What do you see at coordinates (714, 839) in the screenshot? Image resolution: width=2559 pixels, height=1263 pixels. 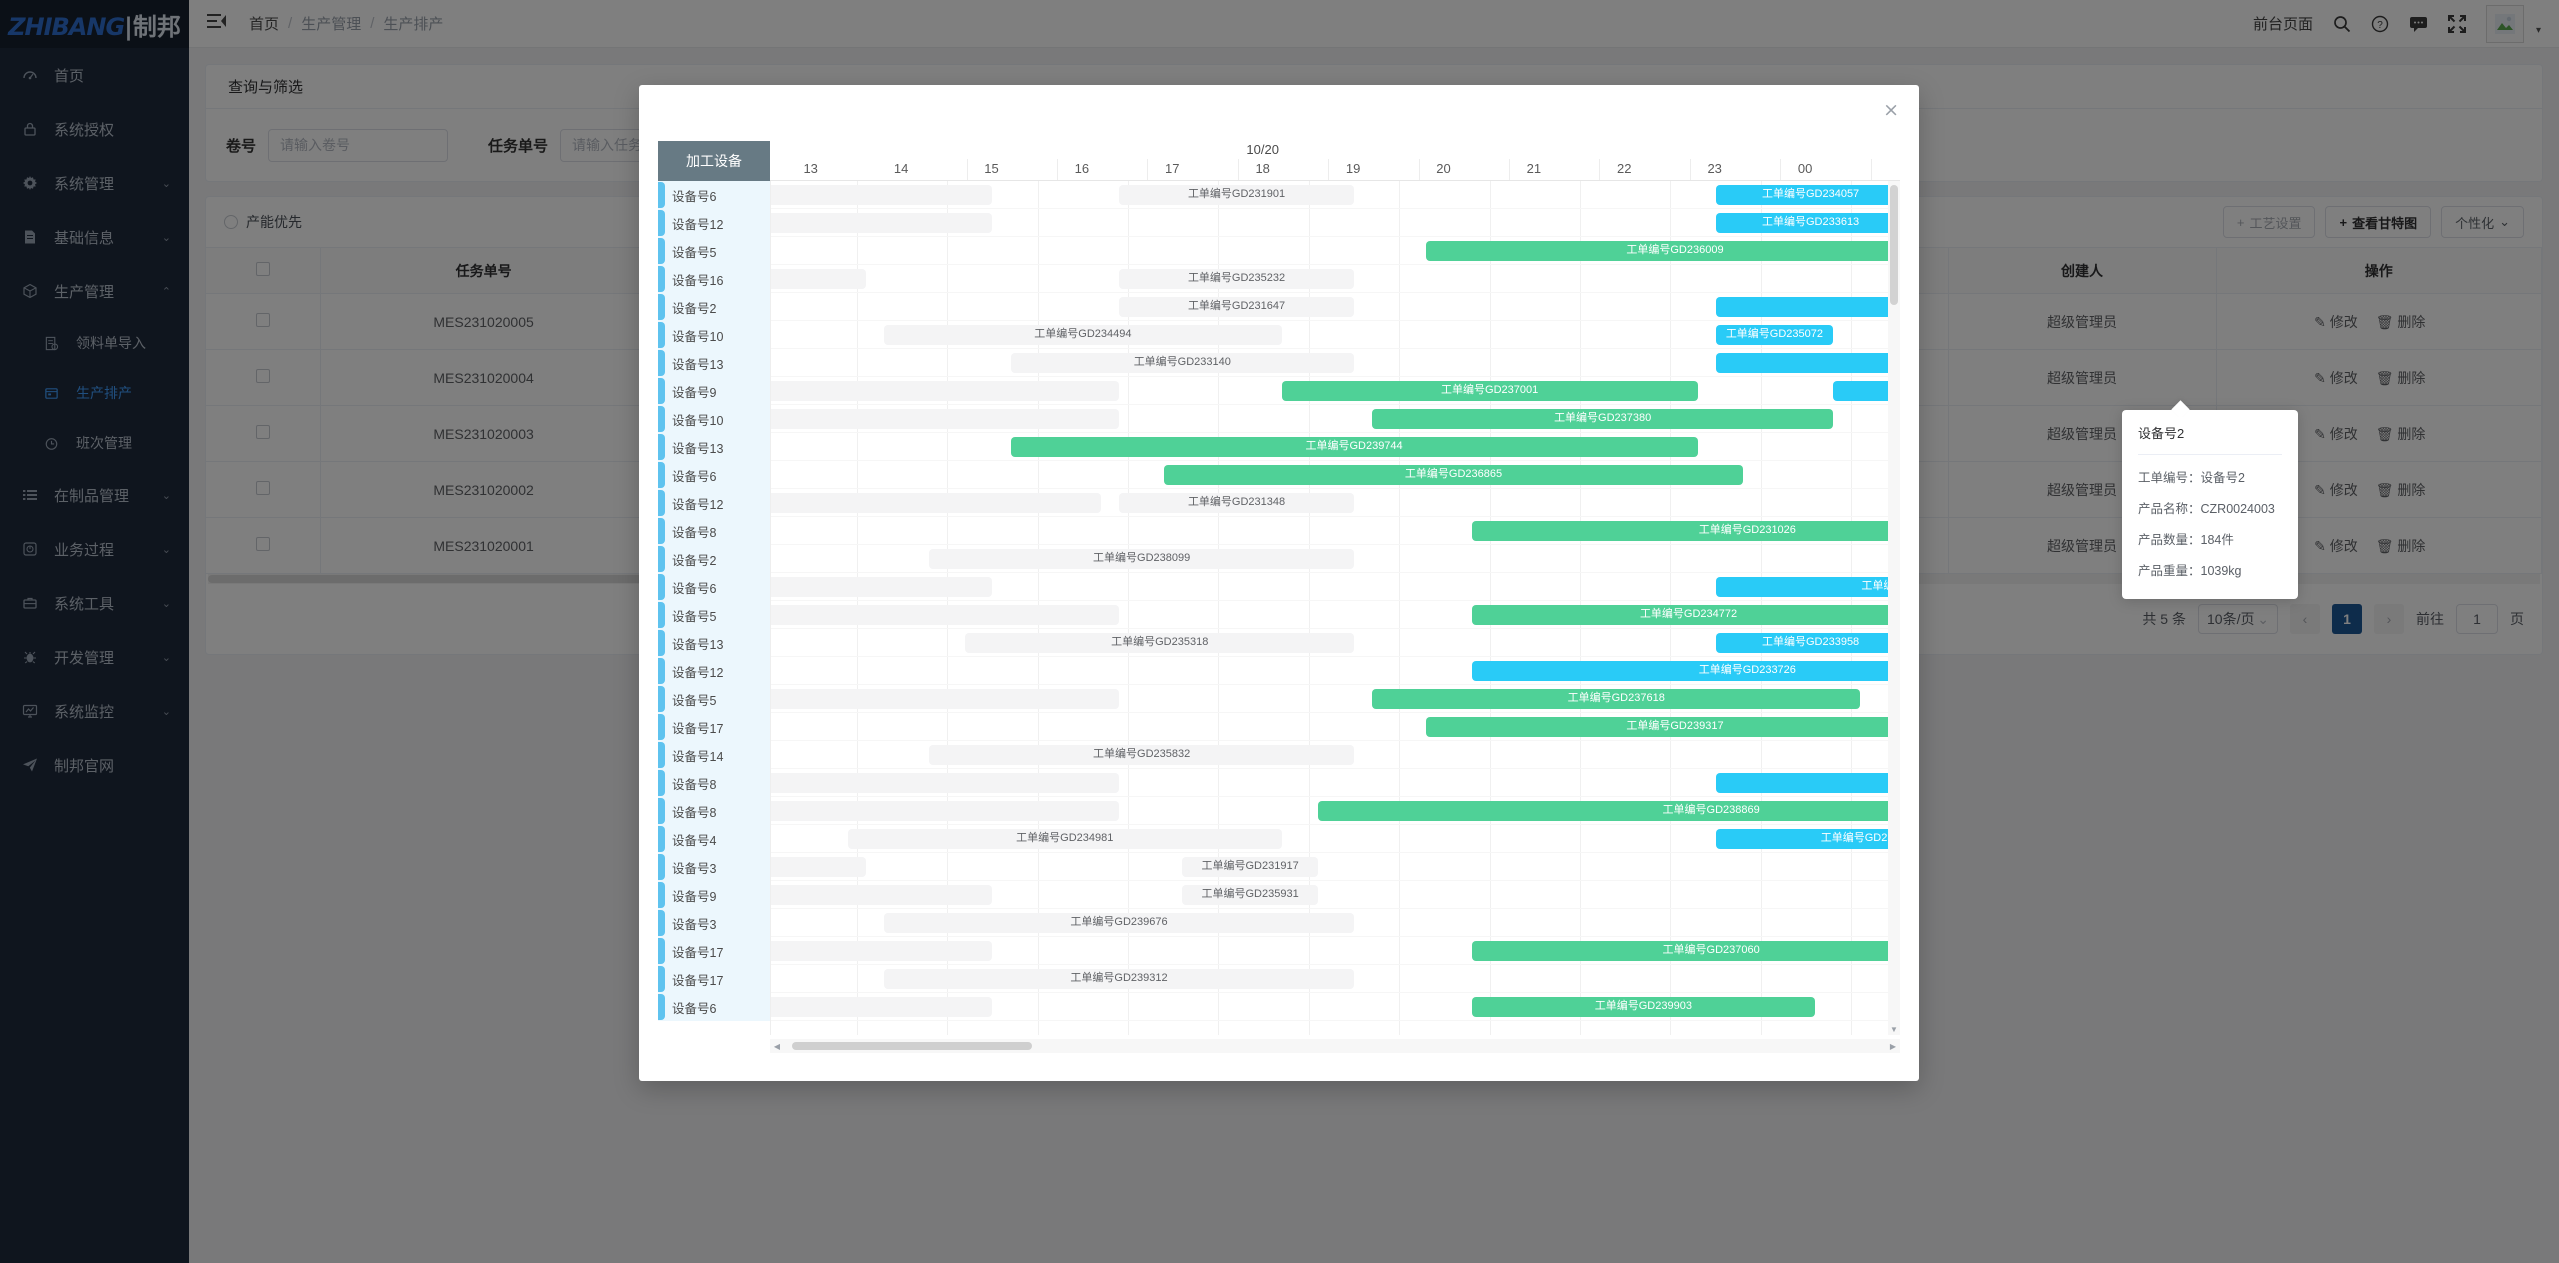 I see `gantt-device-label: 设备号4` at bounding box center [714, 839].